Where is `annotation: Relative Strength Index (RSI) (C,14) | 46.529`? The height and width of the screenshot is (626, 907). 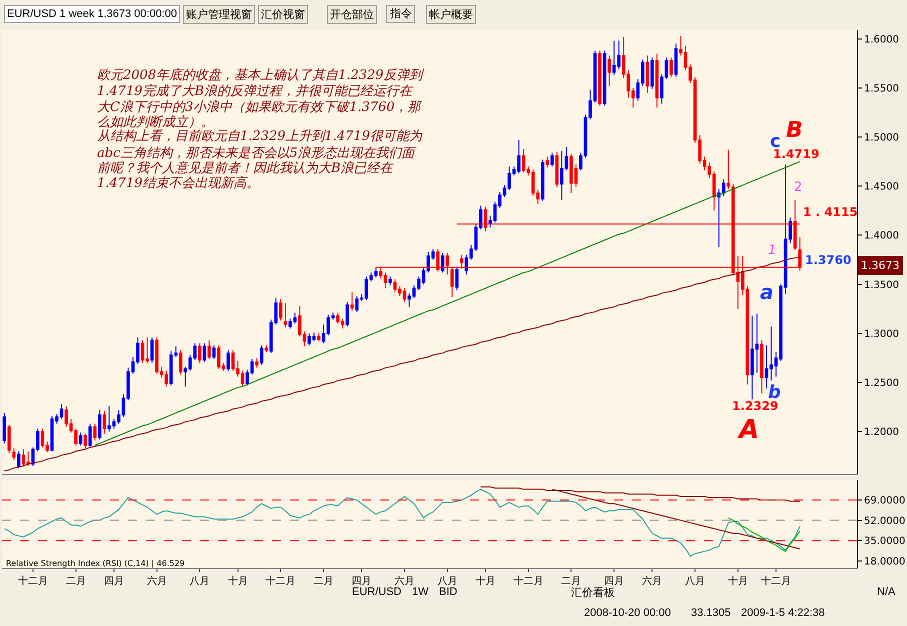
annotation: Relative Strength Index (RSI) (C,14) | 46.529 is located at coordinates (95, 563).